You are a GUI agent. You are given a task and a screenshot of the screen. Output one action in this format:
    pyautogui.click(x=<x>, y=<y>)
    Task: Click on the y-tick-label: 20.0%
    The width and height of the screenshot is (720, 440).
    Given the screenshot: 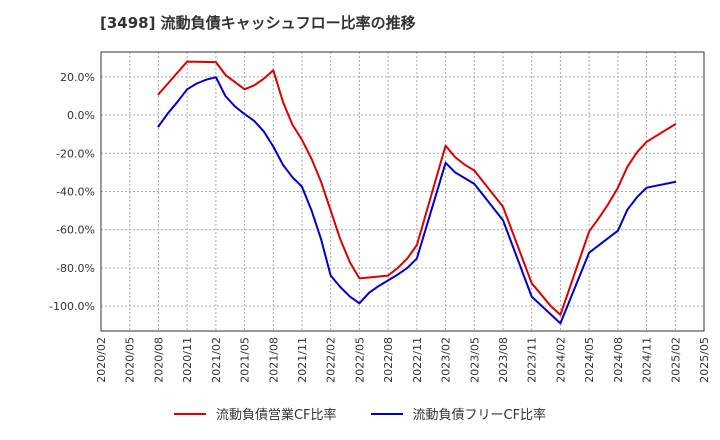 What is the action you would take?
    pyautogui.click(x=77, y=77)
    